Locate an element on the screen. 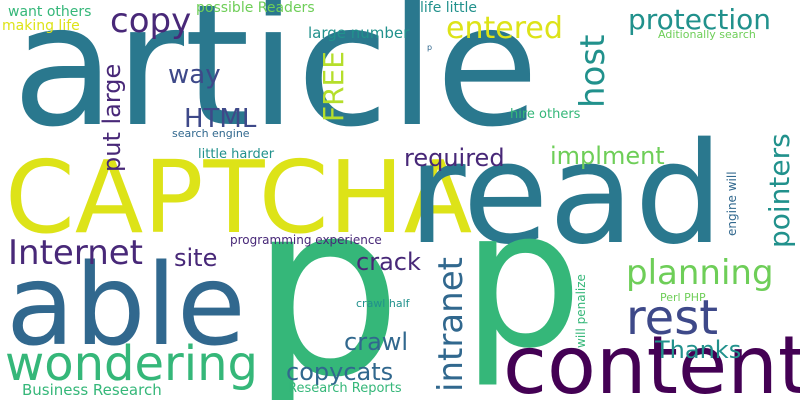 The height and width of the screenshot is (400, 800). word-copycats: copycats is located at coordinates (340, 372).